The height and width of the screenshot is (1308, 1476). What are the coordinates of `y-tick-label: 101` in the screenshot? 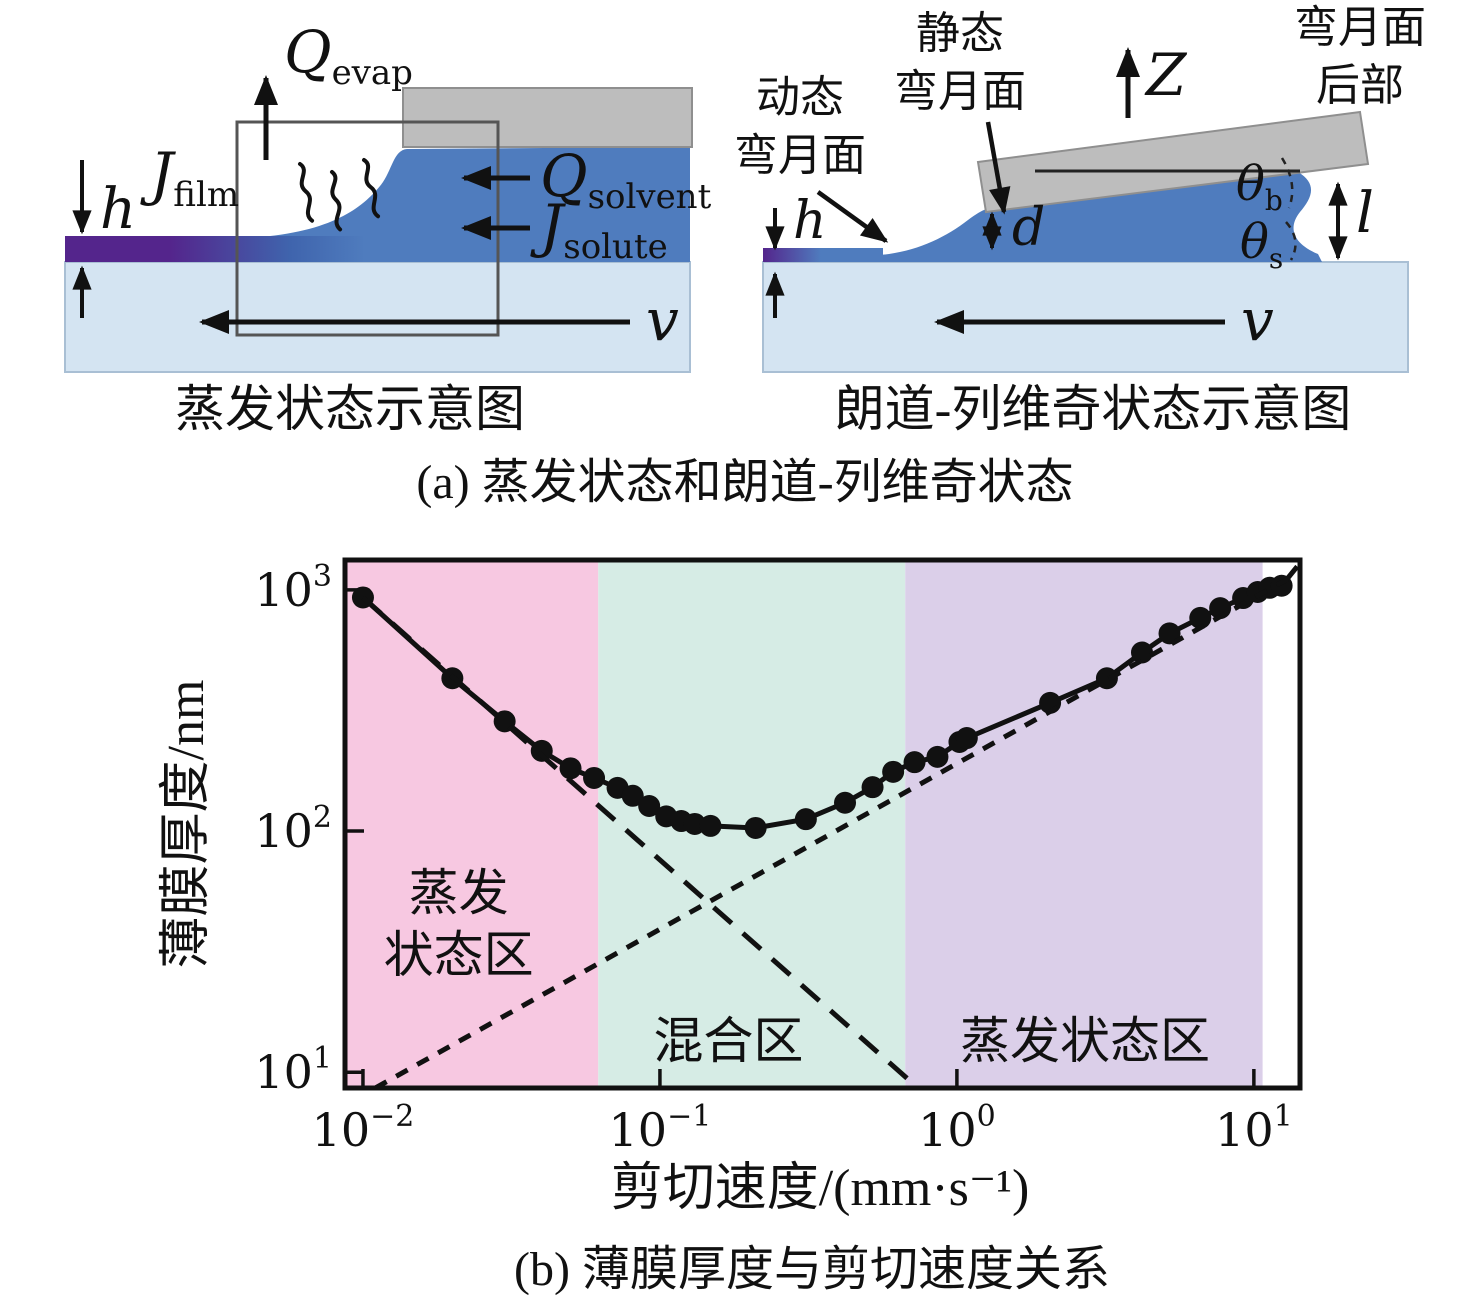 It's located at (293, 1070).